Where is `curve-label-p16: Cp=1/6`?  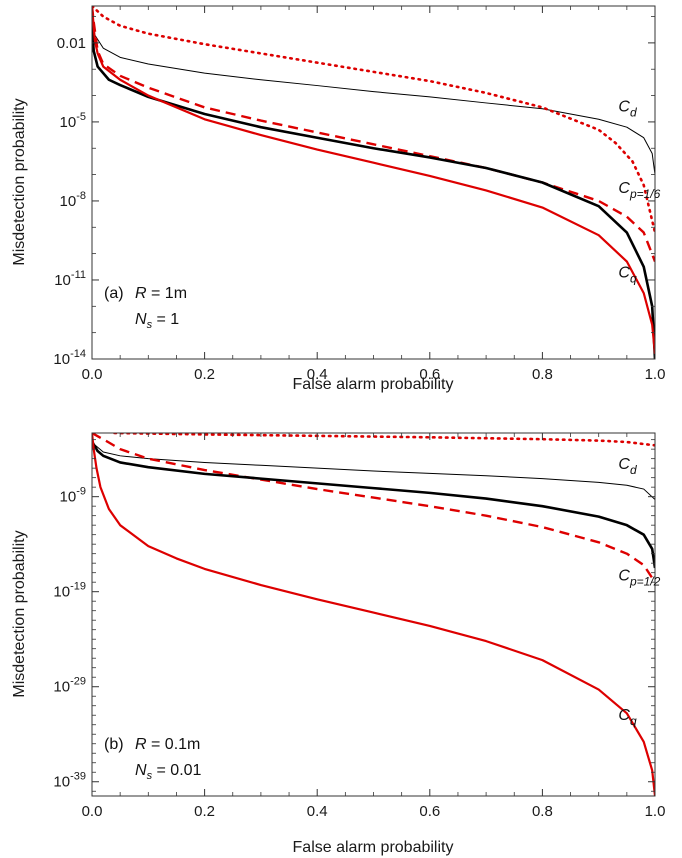
curve-label-p16: Cp=1/6 is located at coordinates (639, 190).